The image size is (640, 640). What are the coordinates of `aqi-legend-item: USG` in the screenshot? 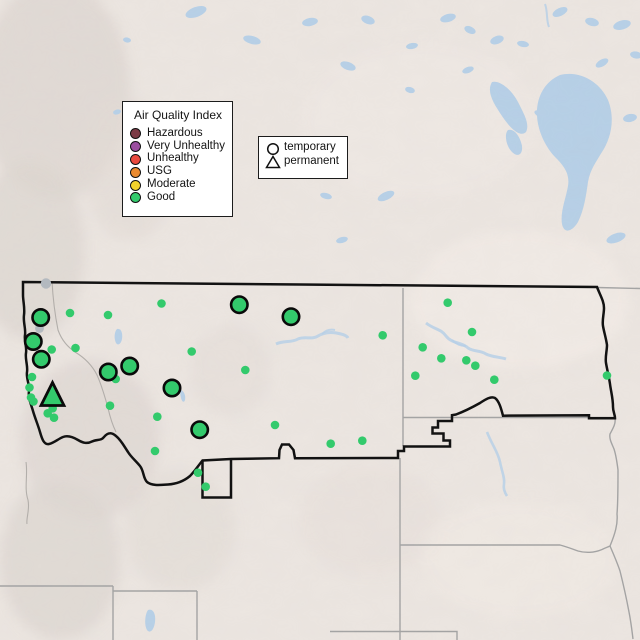 It's located at (178, 172).